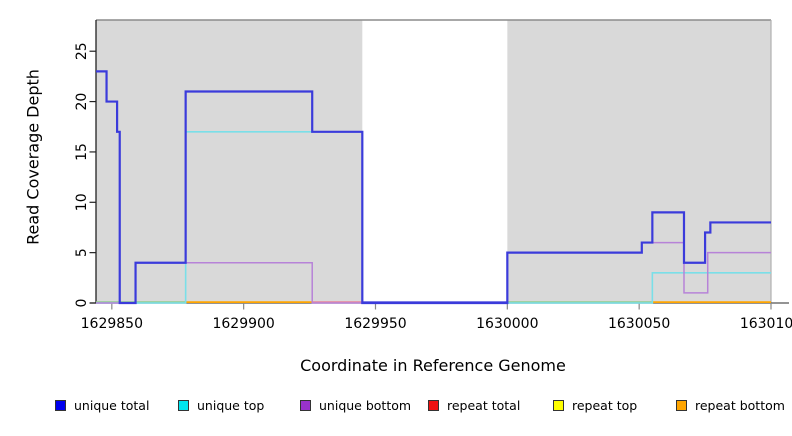  What do you see at coordinates (112, 324) in the screenshot?
I see `x-tick-label: 1629850` at bounding box center [112, 324].